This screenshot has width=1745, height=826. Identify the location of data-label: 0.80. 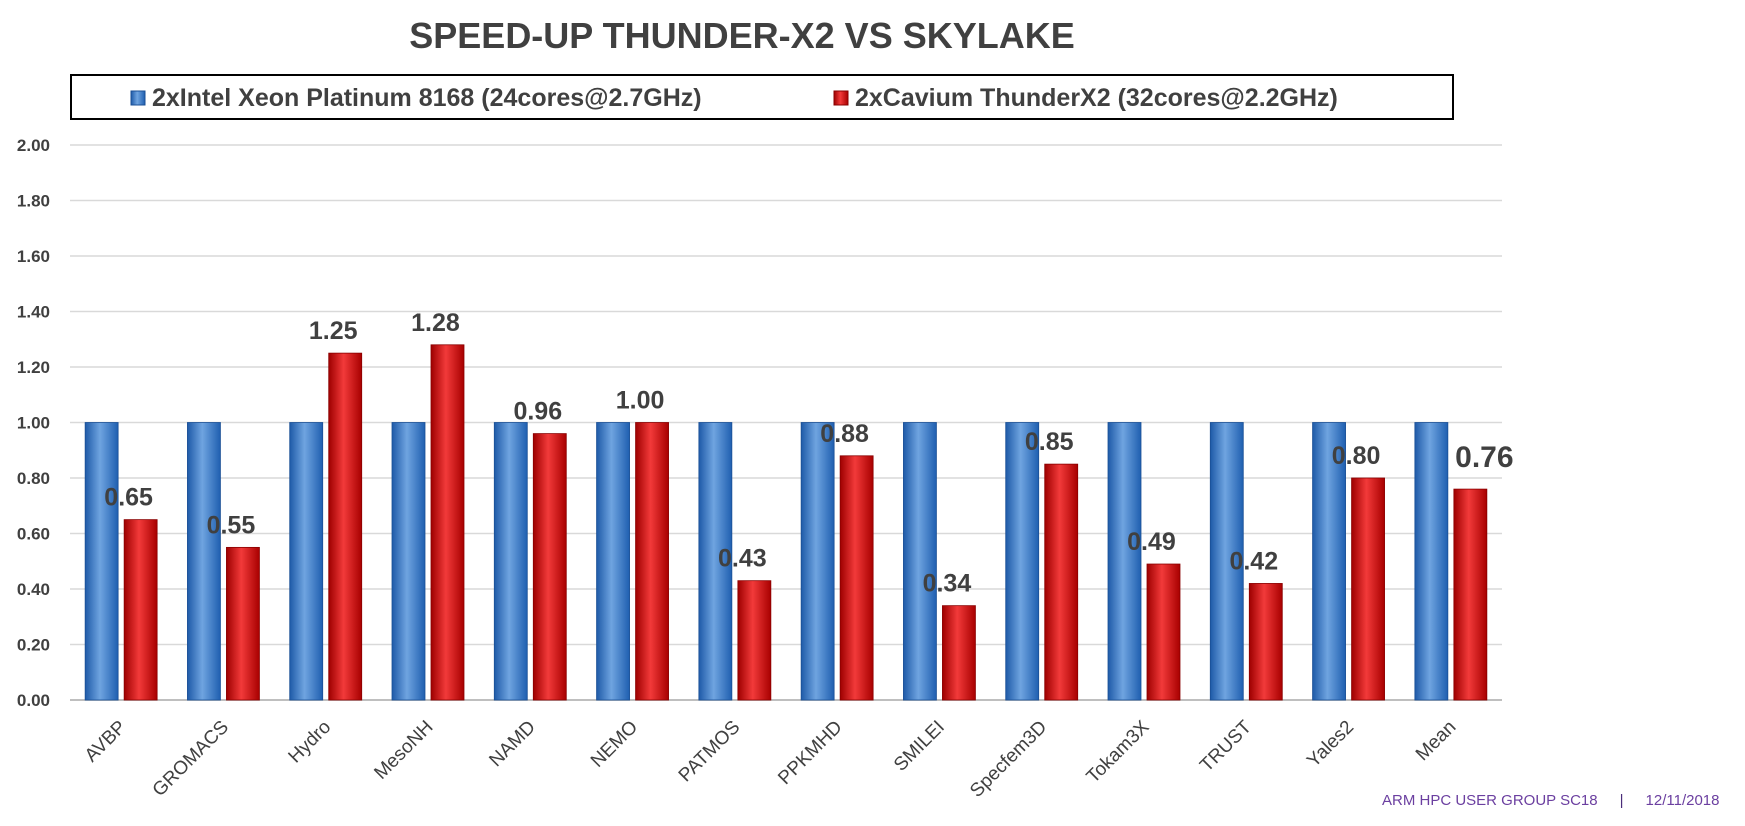
(1356, 456).